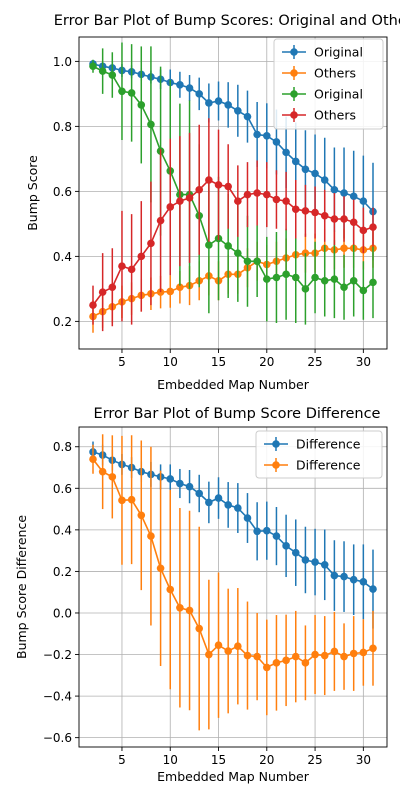 This screenshot has height=804, width=400. I want to click on legend-label: Others, so click(335, 115).